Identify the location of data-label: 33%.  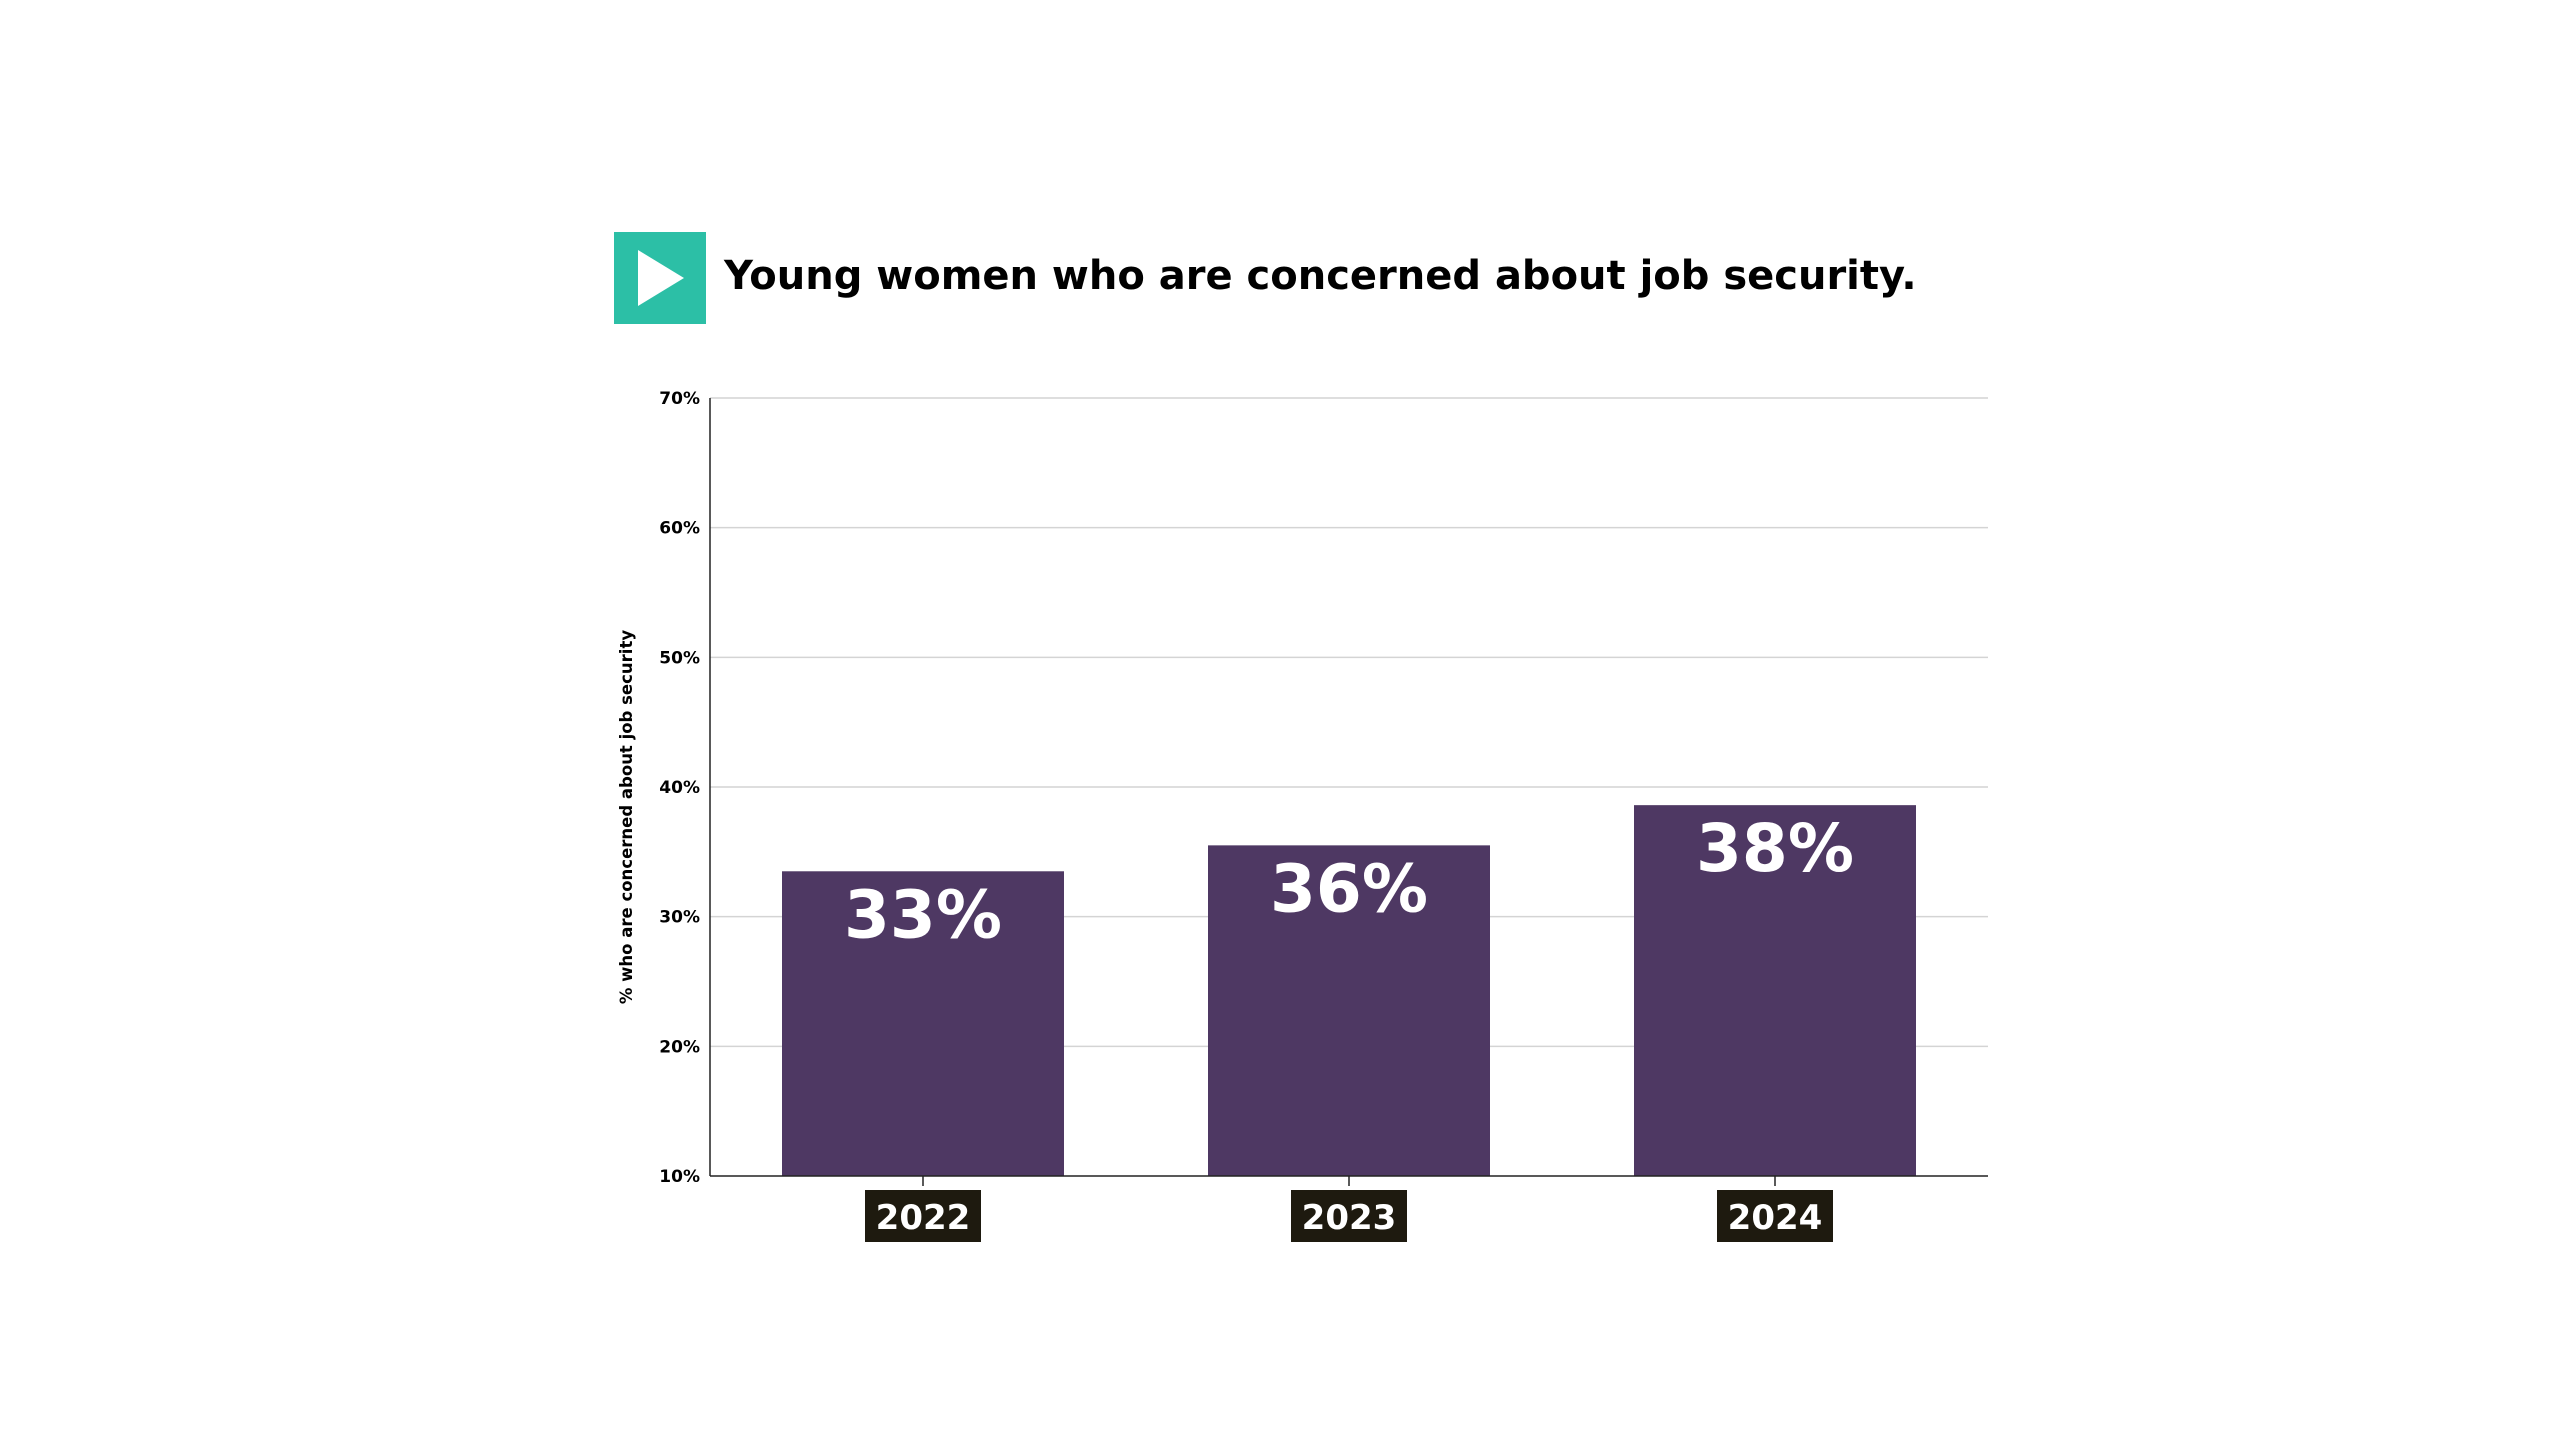
(923, 914).